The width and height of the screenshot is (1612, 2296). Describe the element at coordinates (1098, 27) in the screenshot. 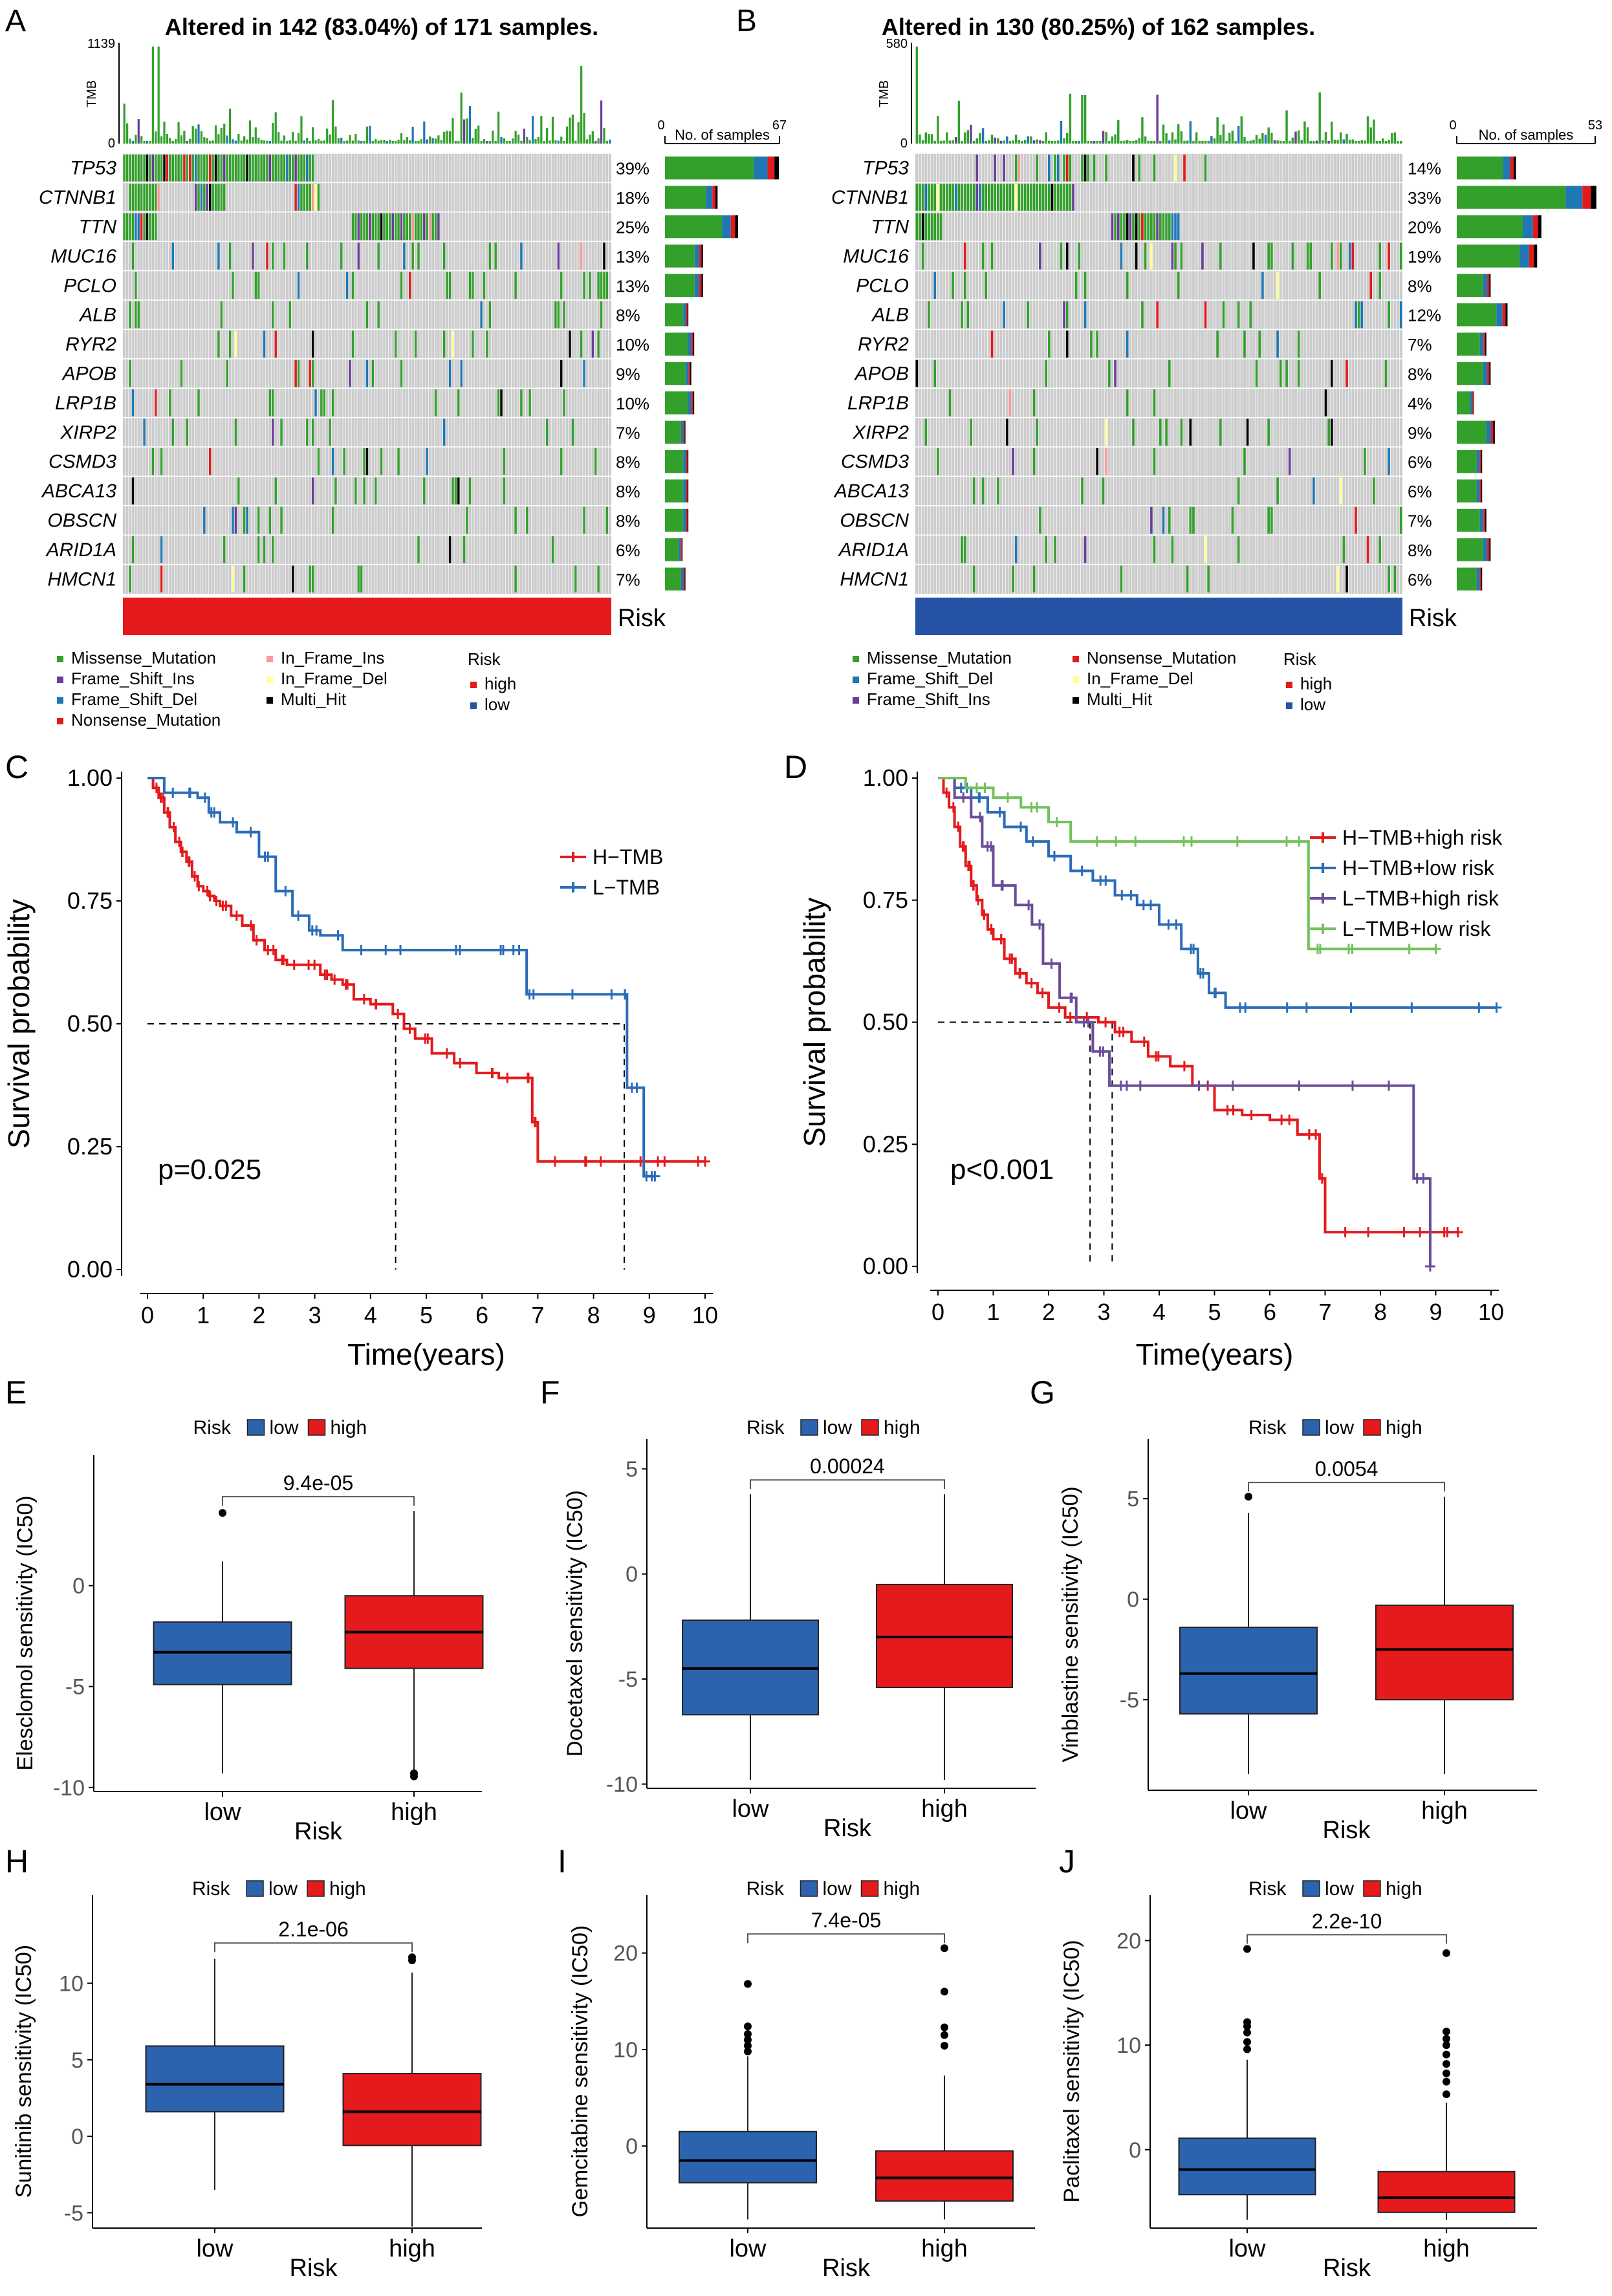

I see `oncoplot-title: Altered in 130 (80.25%) of 162 samples.` at that location.